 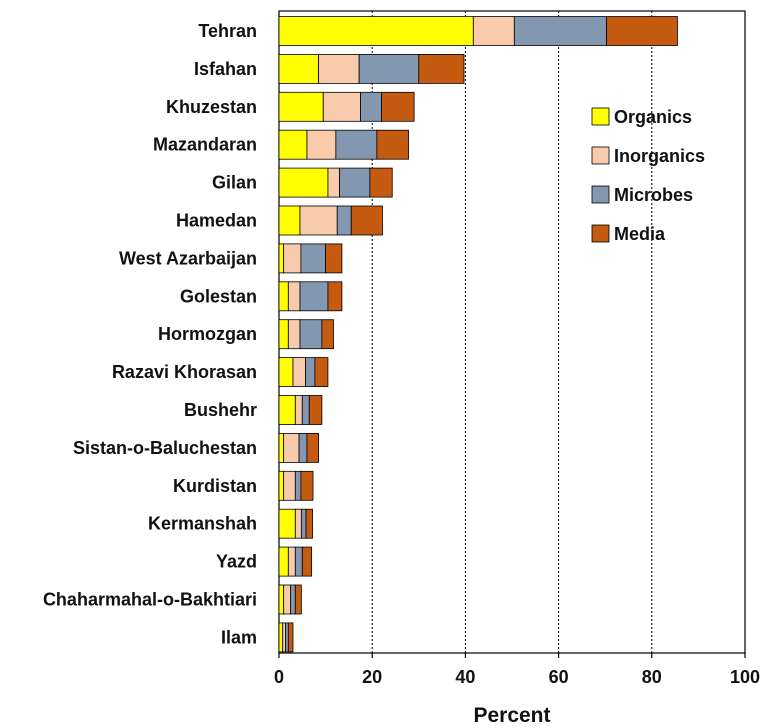 What do you see at coordinates (218, 296) in the screenshot?
I see `category-label: Golestan` at bounding box center [218, 296].